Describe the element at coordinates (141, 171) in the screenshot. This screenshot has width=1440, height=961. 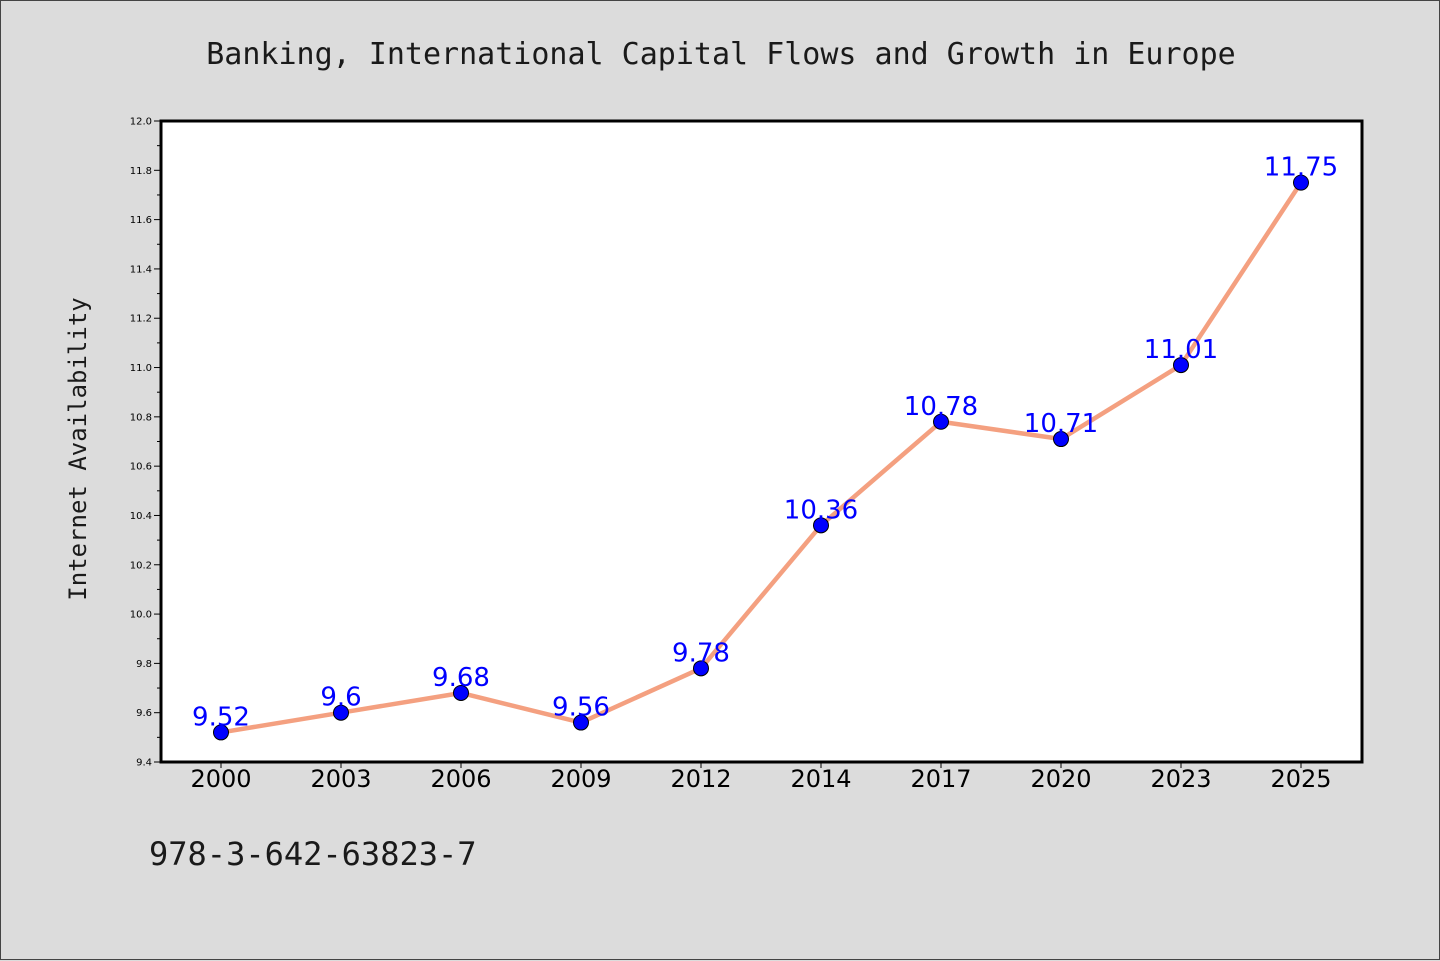
I see `y-tick-label: 11.8` at that location.